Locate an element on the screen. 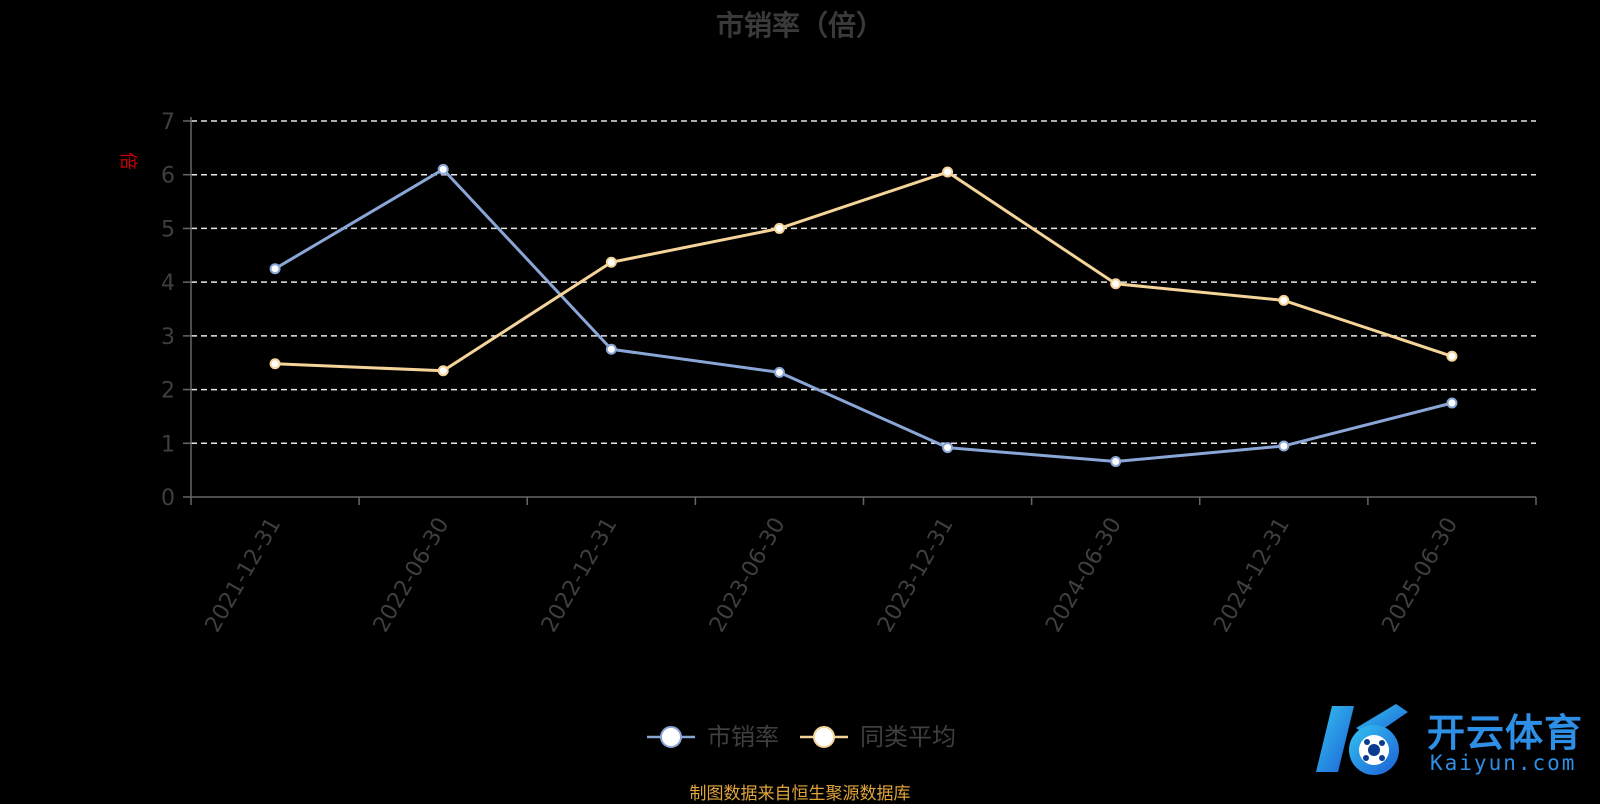 This screenshot has width=1600, height=804. brand-name-cn: 开云体育 is located at coordinates (1505, 733).